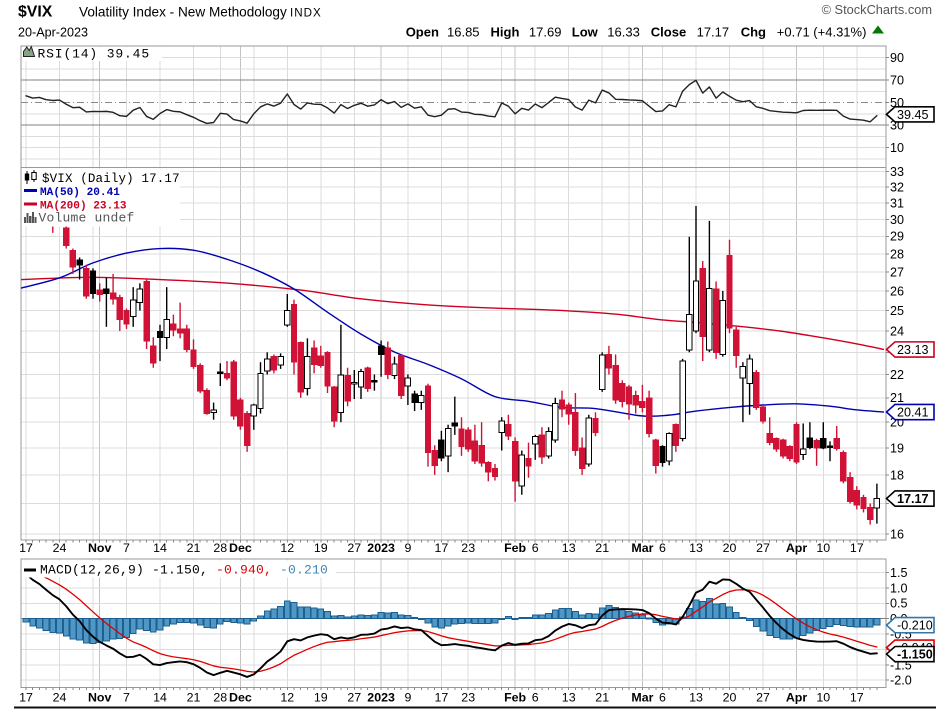  Describe the element at coordinates (822, 32) in the screenshot. I see `svg-text: +0.71 (+4.31%)` at that location.